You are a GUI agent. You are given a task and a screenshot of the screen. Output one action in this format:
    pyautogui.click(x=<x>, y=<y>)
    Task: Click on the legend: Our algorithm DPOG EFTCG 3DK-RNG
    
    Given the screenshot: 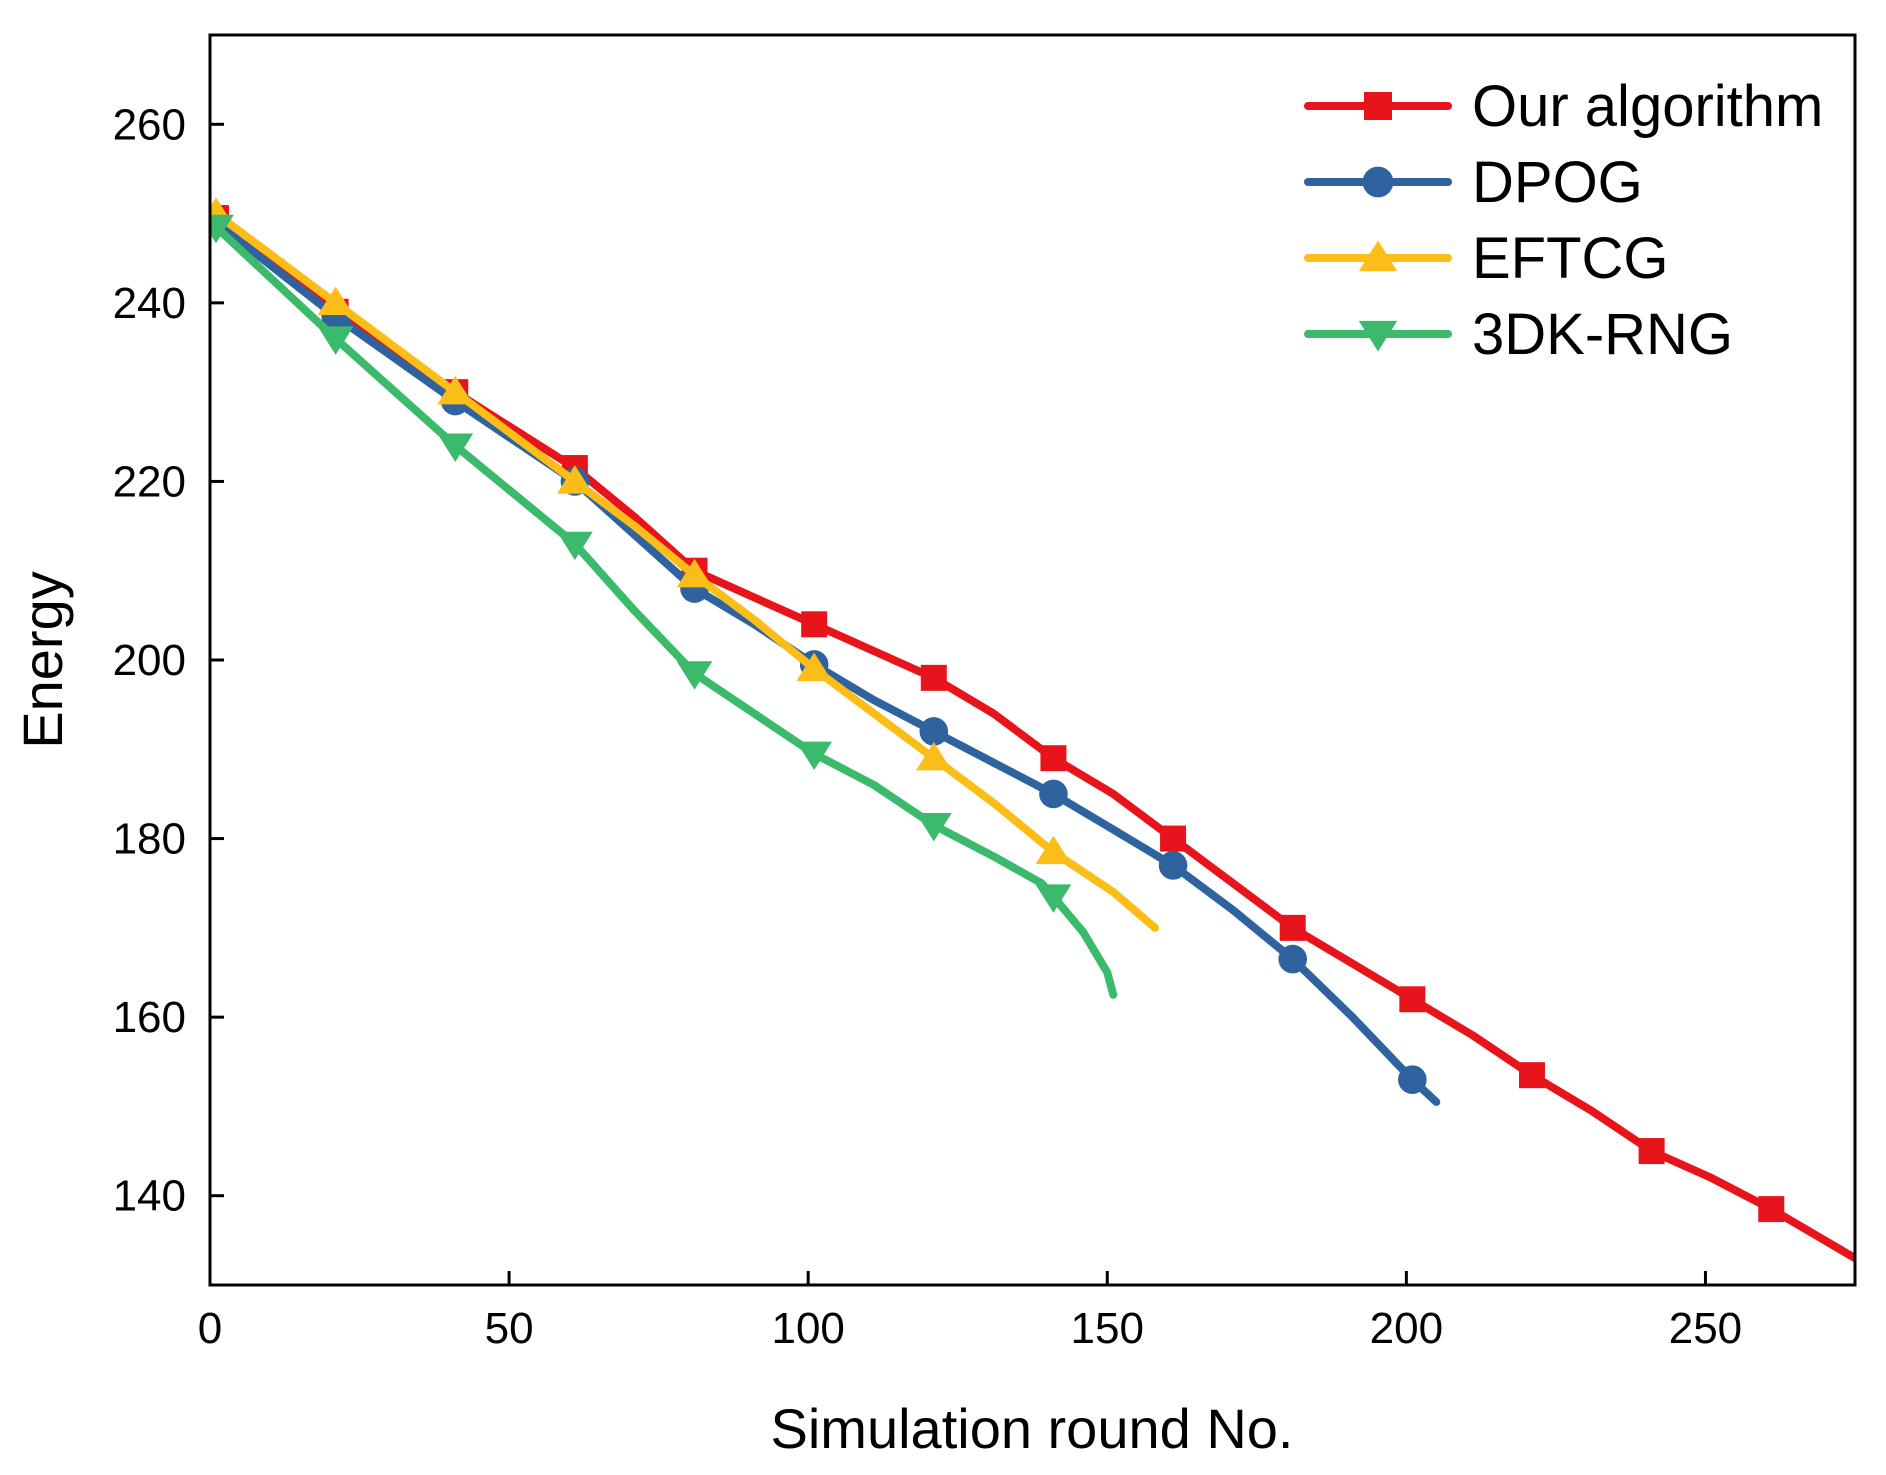 What is the action you would take?
    pyautogui.click(x=1563, y=220)
    